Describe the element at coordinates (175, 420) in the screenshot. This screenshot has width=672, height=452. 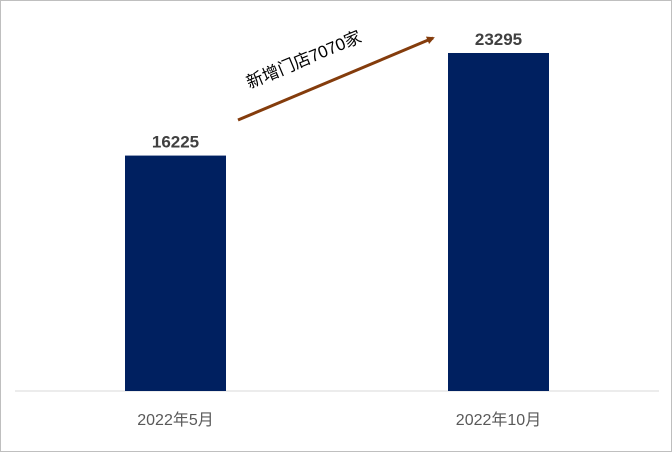
I see `x-tick-label: 2022年5月` at that location.